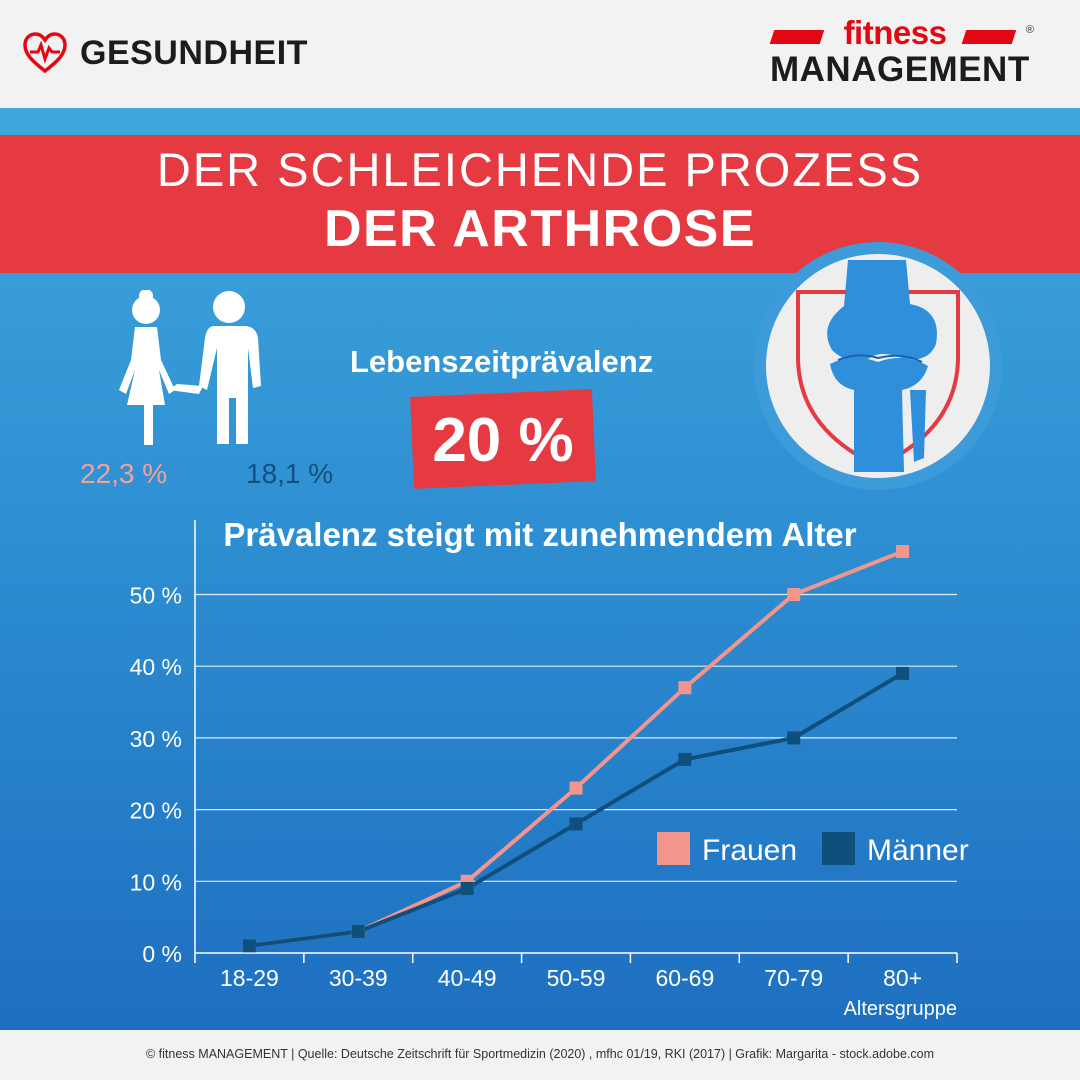 This screenshot has width=1080, height=1080. I want to click on knee-joint-icon, so click(878, 366).